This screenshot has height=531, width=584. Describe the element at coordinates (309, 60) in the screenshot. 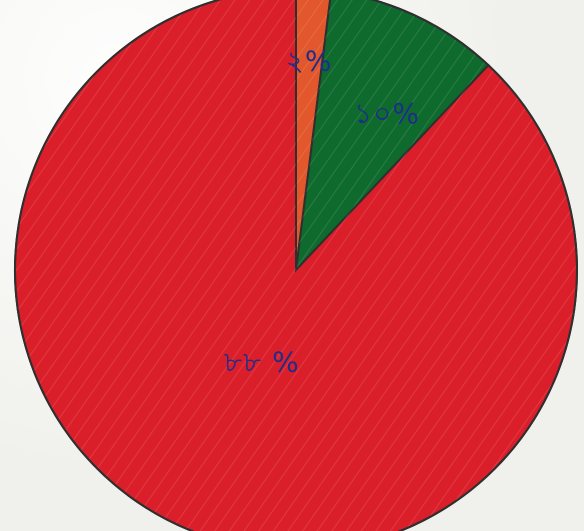

I see `pie-label-1: ২%` at that location.